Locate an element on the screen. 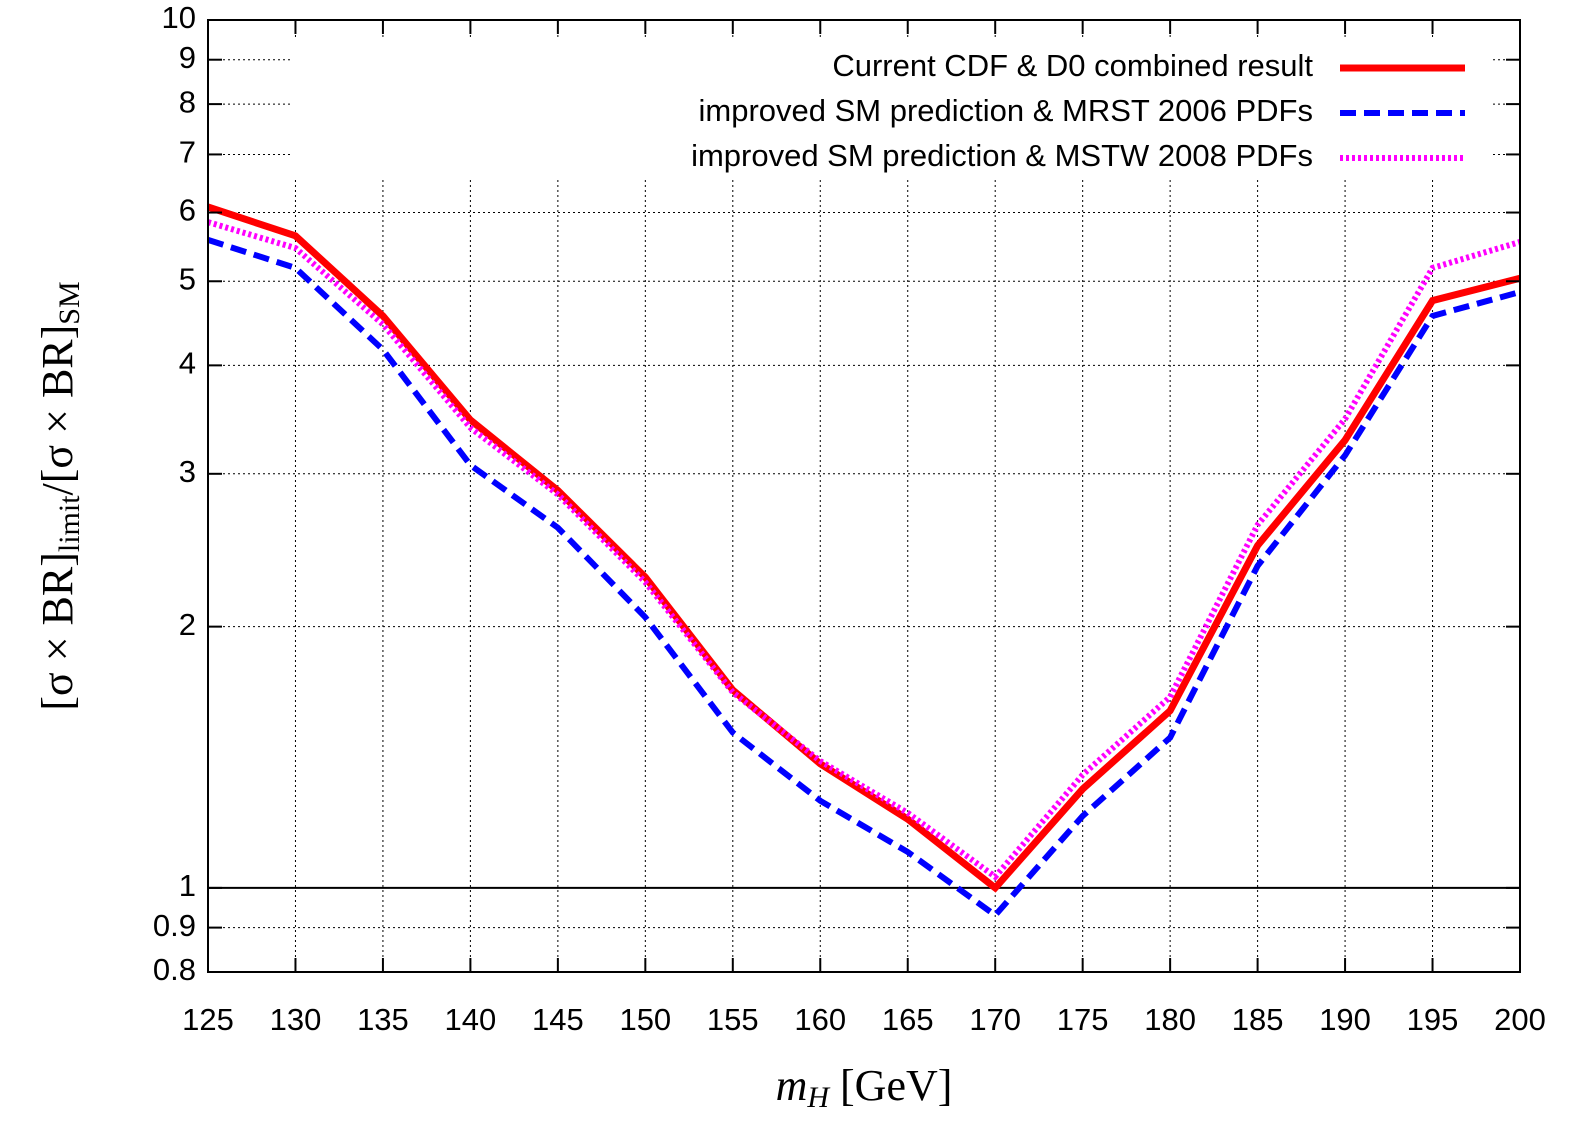 Image resolution: width=1596 pixels, height=1130 pixels. y-tick-label: 0.8 is located at coordinates (174, 969).